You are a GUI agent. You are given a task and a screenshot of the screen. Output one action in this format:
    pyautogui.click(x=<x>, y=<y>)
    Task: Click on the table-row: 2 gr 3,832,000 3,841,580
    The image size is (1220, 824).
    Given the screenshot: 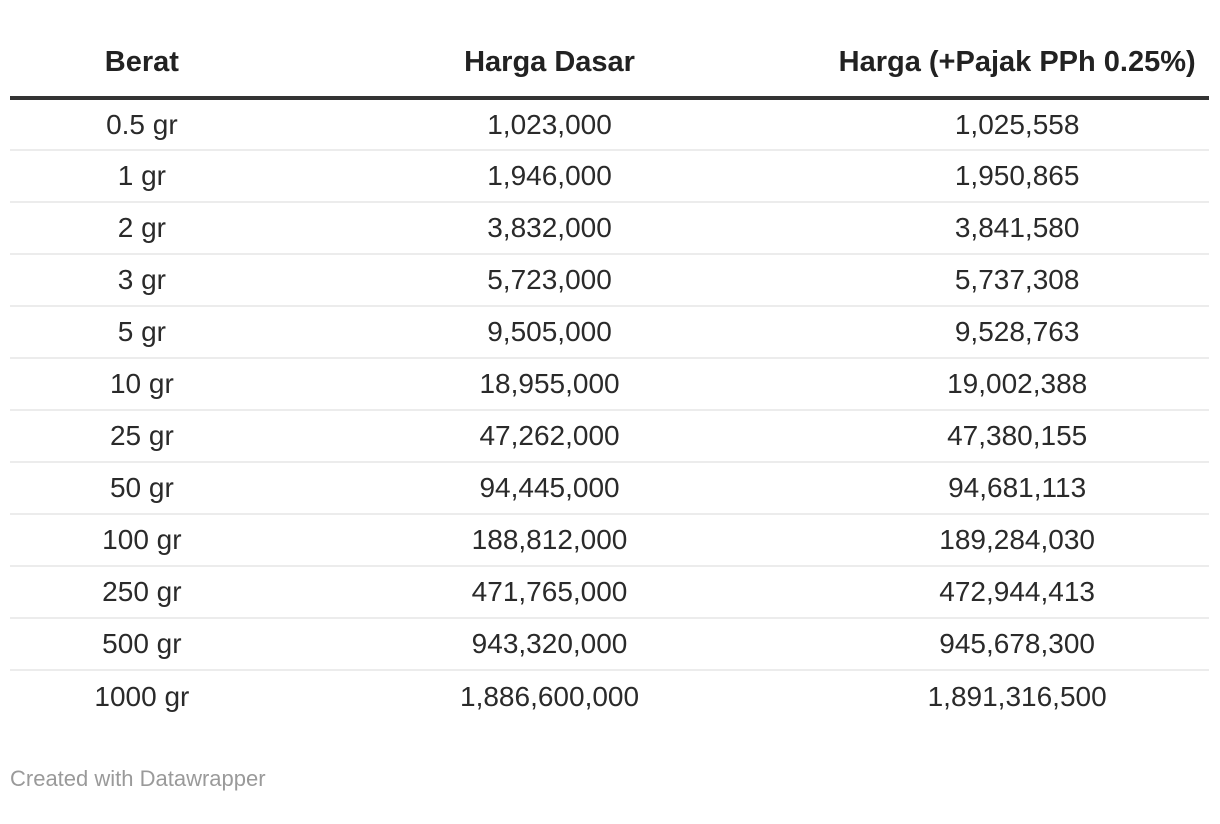 What is the action you would take?
    pyautogui.click(x=609, y=228)
    